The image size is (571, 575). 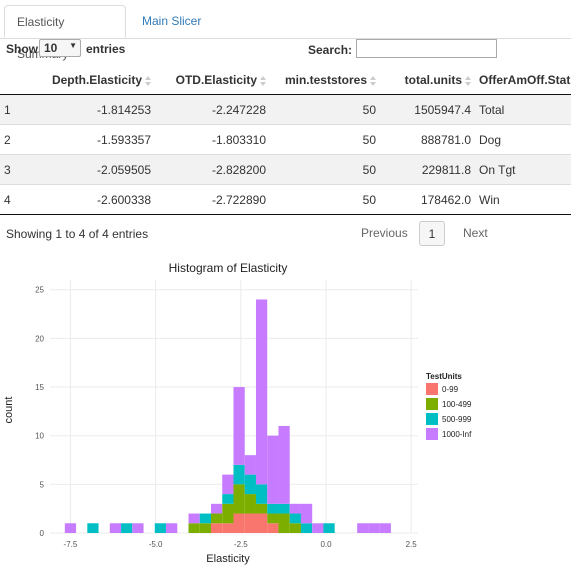 What do you see at coordinates (326, 544) in the screenshot?
I see `x-tick-label: 0.0` at bounding box center [326, 544].